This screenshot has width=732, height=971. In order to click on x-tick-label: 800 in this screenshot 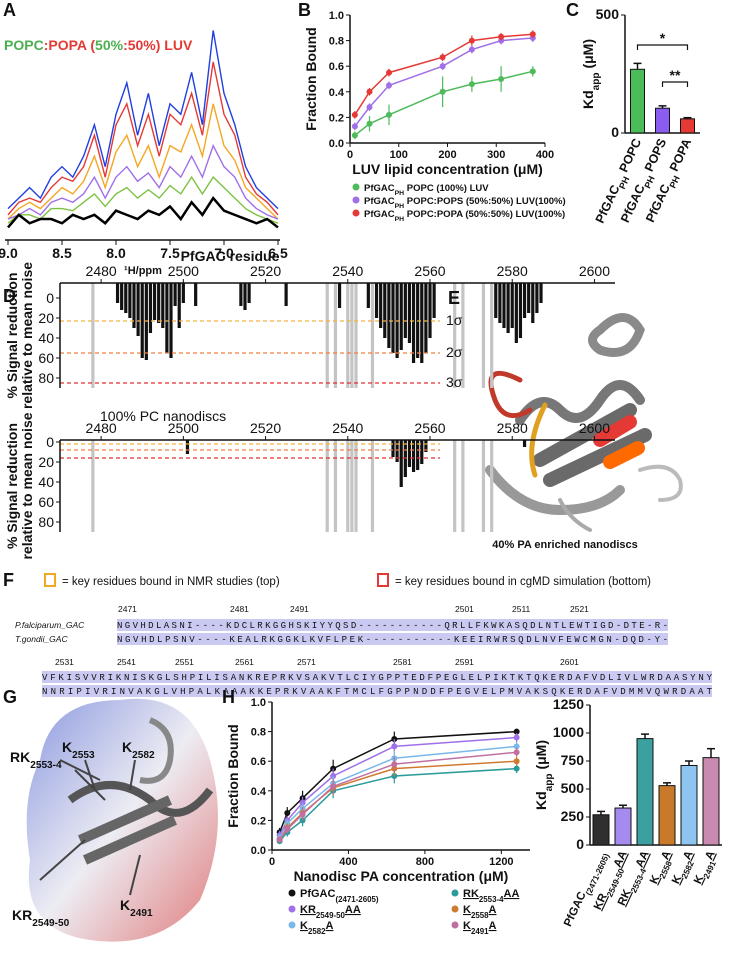, I will do `click(425, 862)`.